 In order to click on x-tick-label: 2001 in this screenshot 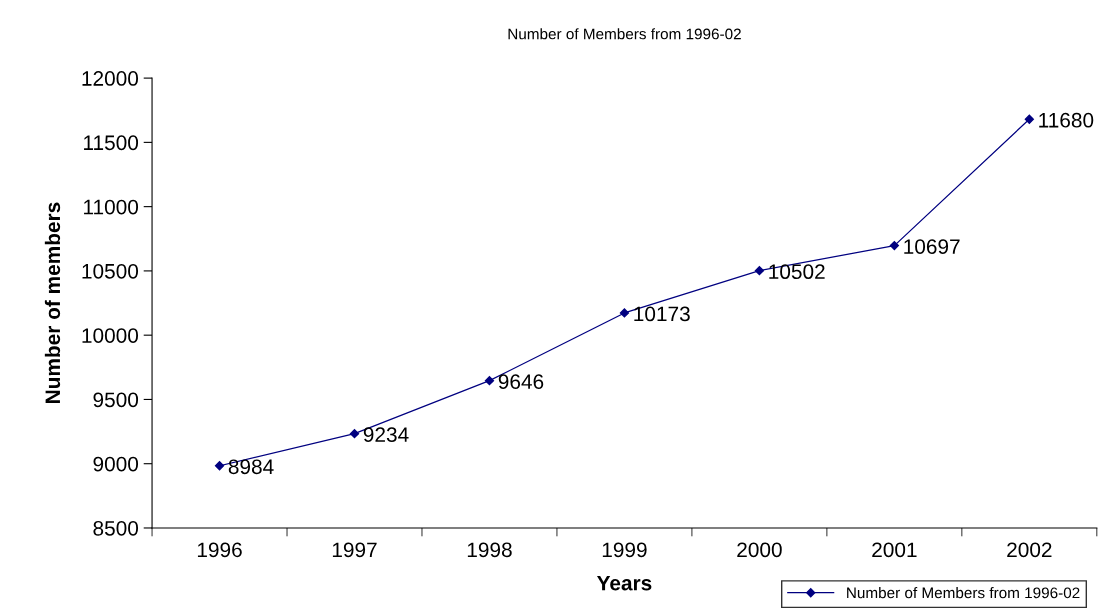, I will do `click(894, 550)`.